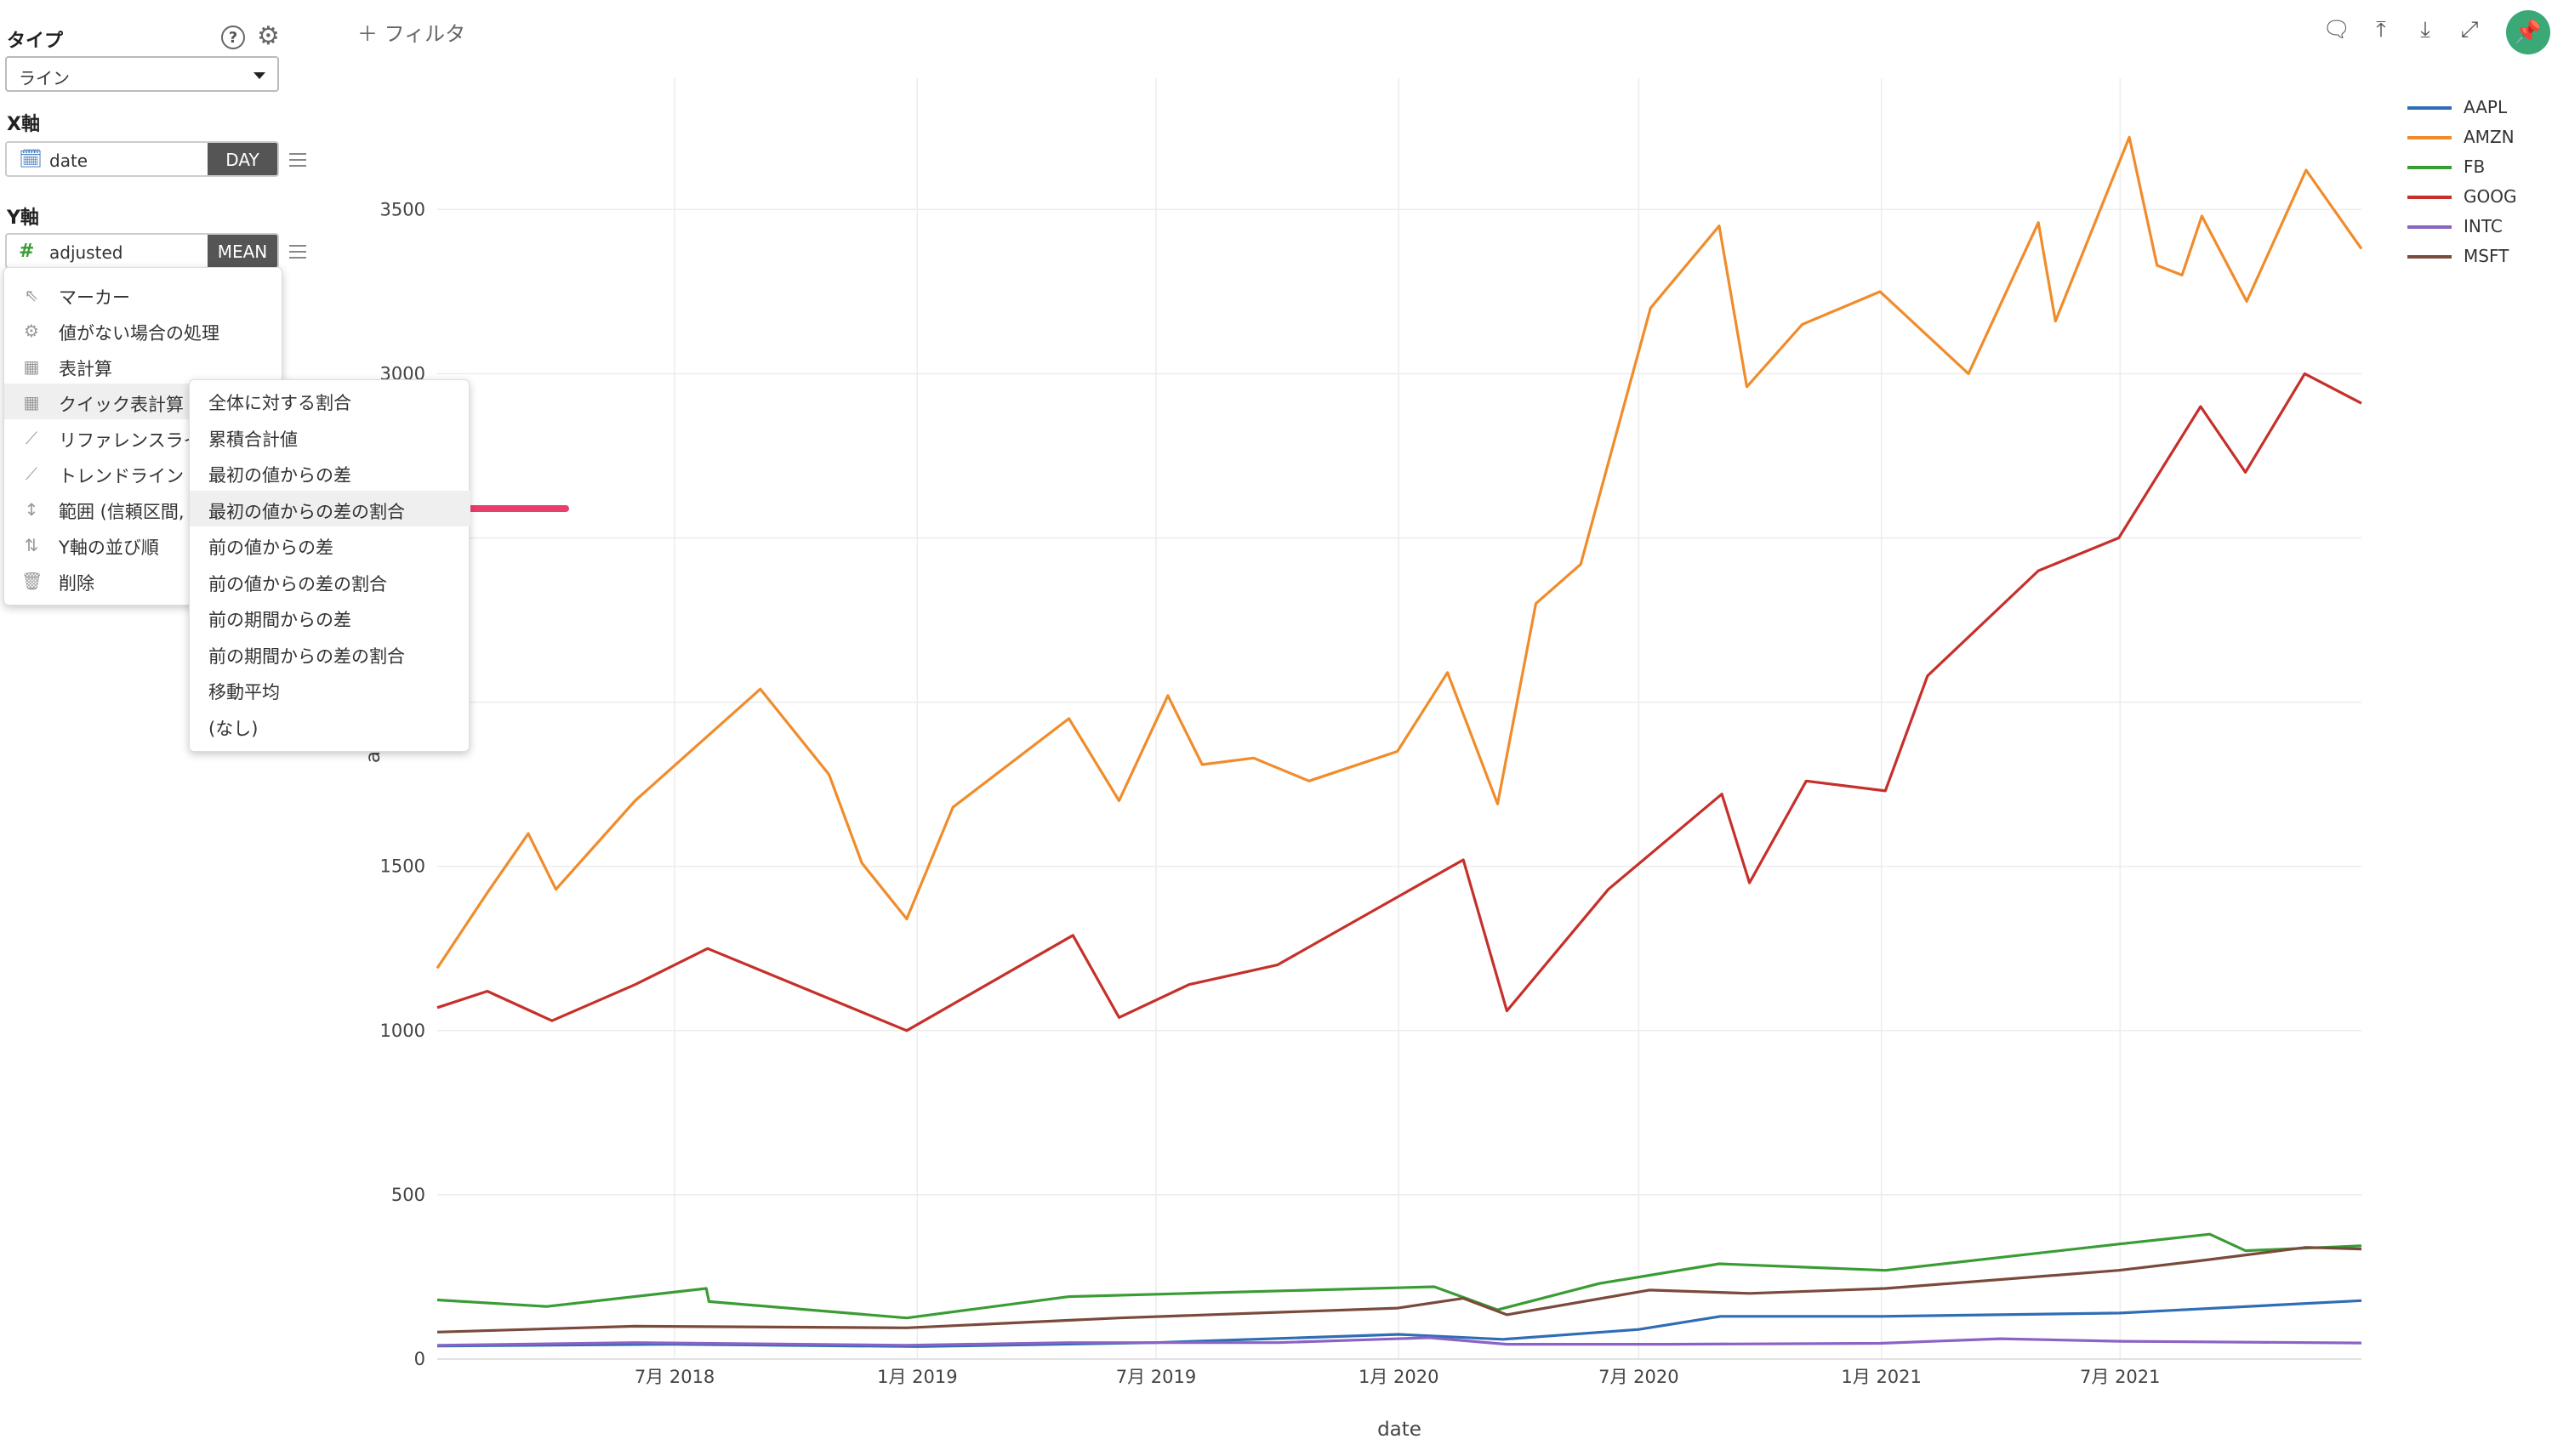 Image resolution: width=2552 pixels, height=1456 pixels. What do you see at coordinates (374, 757) in the screenshot?
I see `y-axis-title: a` at bounding box center [374, 757].